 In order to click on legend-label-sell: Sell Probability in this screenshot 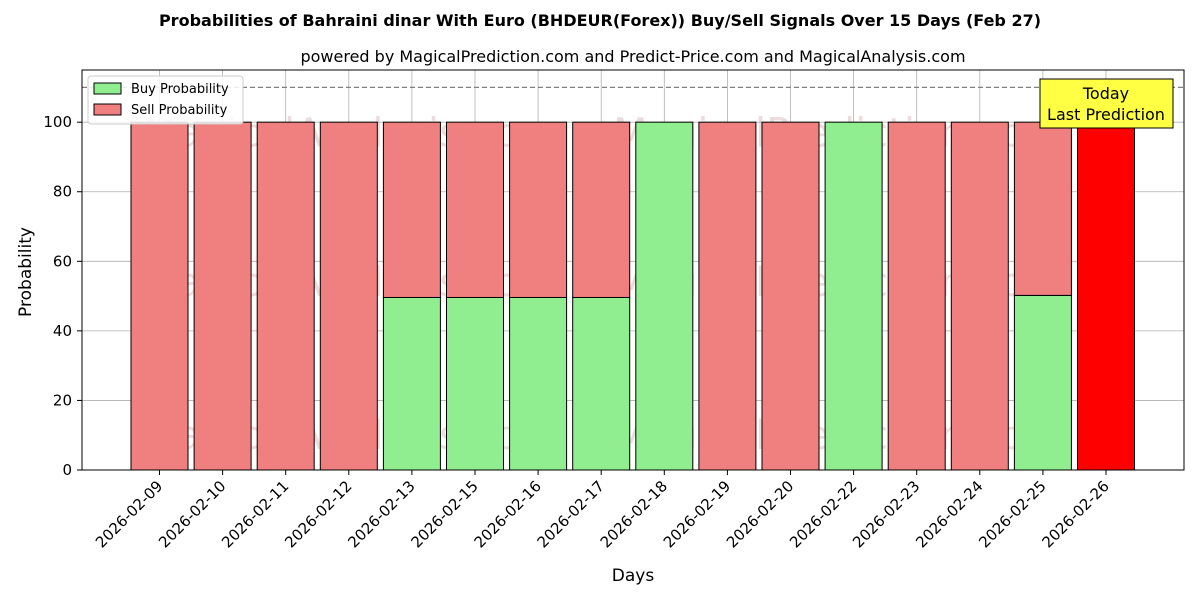, I will do `click(179, 110)`.